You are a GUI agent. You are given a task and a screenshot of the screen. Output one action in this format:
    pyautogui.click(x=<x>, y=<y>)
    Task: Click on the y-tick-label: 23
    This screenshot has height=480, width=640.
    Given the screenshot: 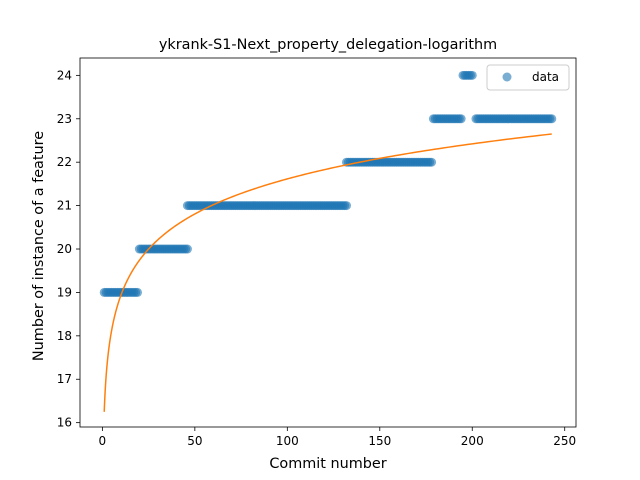 What is the action you would take?
    pyautogui.click(x=64, y=119)
    